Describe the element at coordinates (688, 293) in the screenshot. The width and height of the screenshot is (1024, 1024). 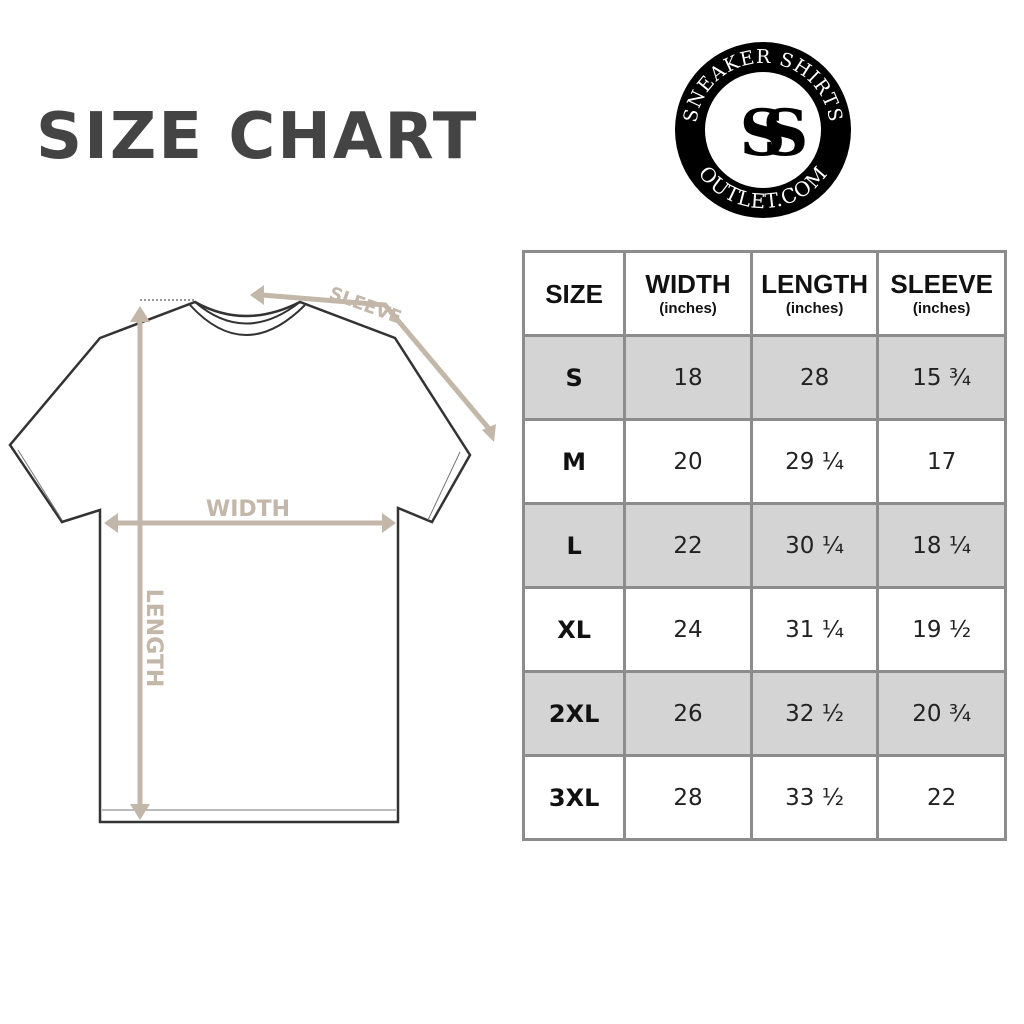
I see `header-width: WIDTH (inches)` at that location.